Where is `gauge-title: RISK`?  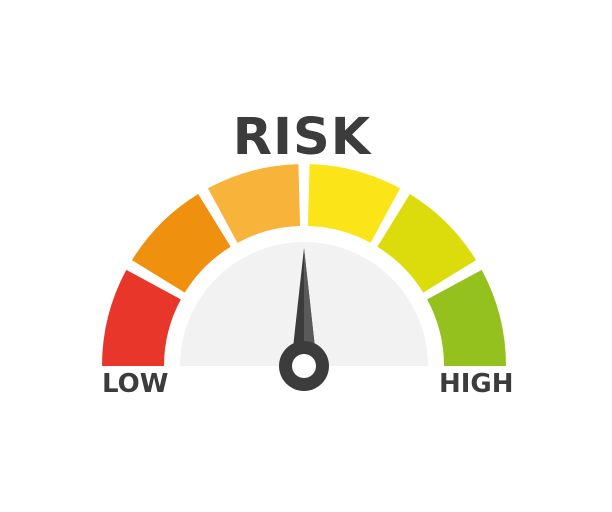
gauge-title: RISK is located at coordinates (302, 137).